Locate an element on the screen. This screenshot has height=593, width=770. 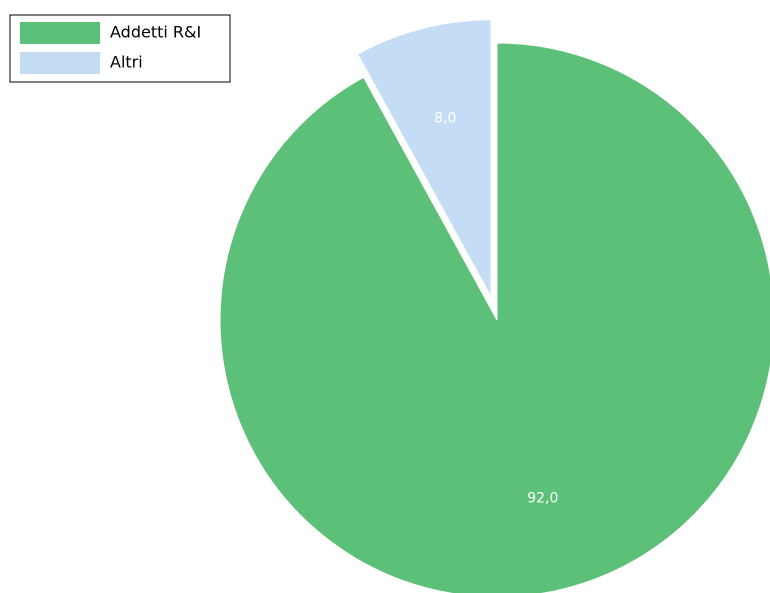
data-label: 8,0 is located at coordinates (445, 118).